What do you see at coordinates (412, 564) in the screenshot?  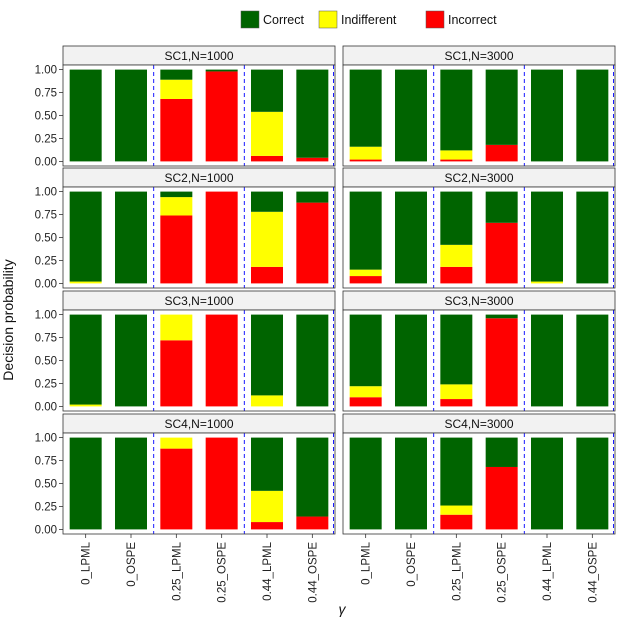 I see `x-tick-label: 0_OSPE` at bounding box center [412, 564].